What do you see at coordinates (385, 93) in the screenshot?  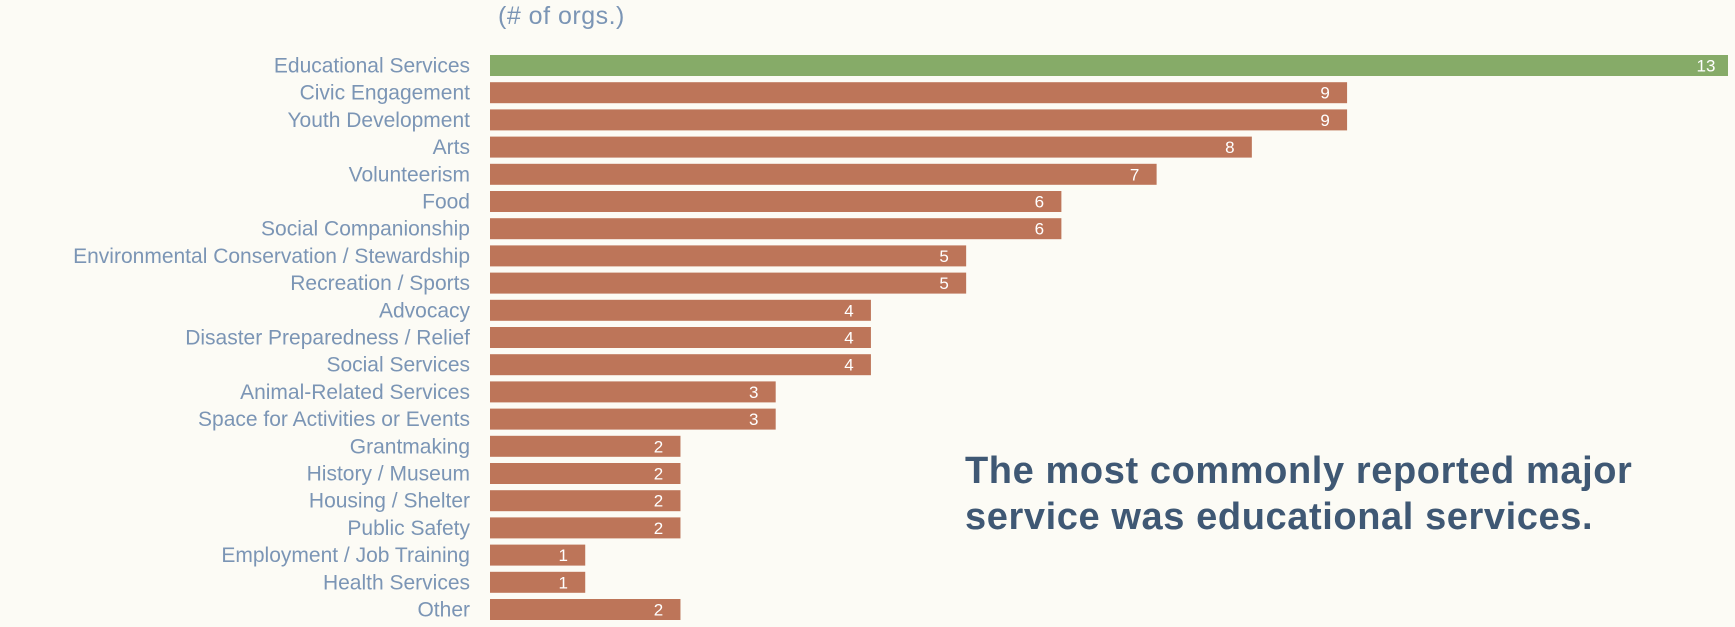 I see `category-label: Civic Engagement` at bounding box center [385, 93].